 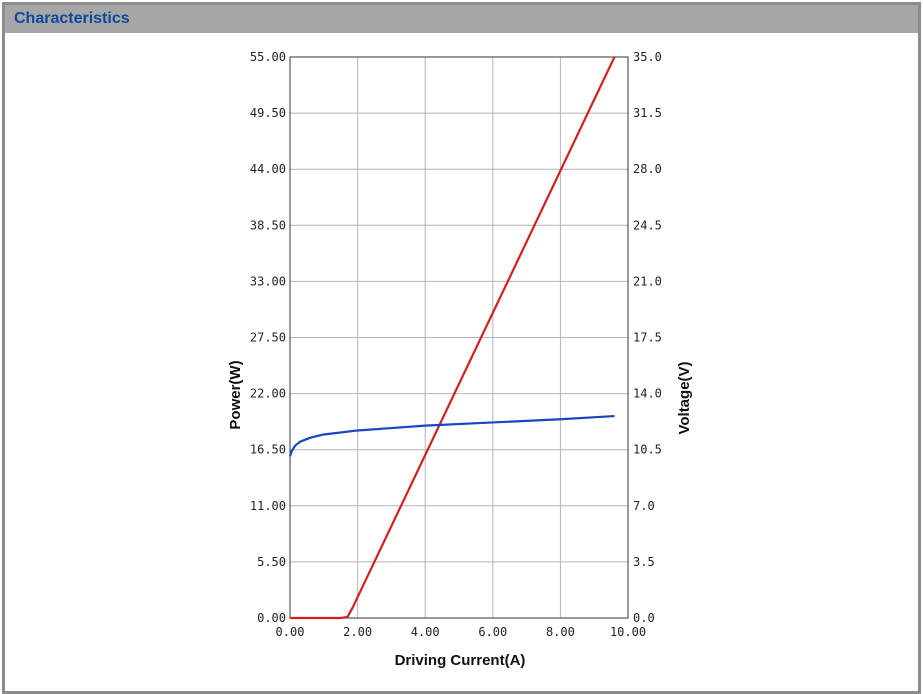 What do you see at coordinates (290, 632) in the screenshot?
I see `x-tick-label: 0.00` at bounding box center [290, 632].